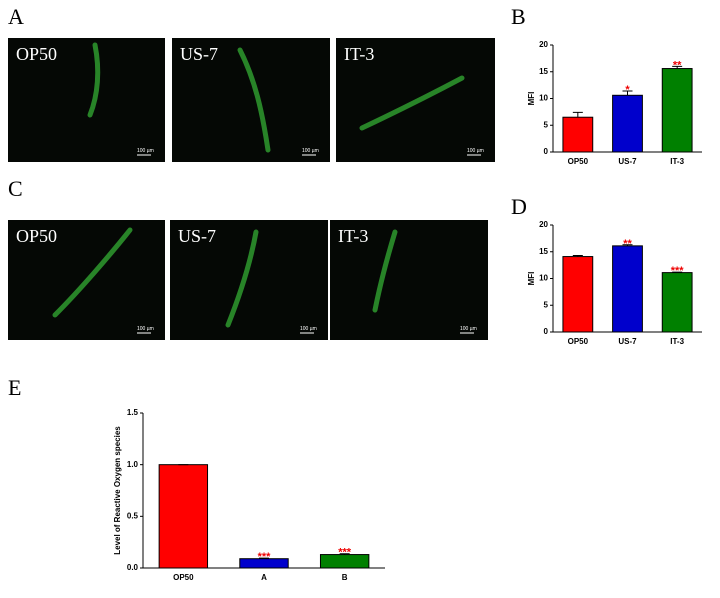 The width and height of the screenshot is (720, 598). What do you see at coordinates (518, 16) in the screenshot?
I see `panel-label: B` at bounding box center [518, 16].